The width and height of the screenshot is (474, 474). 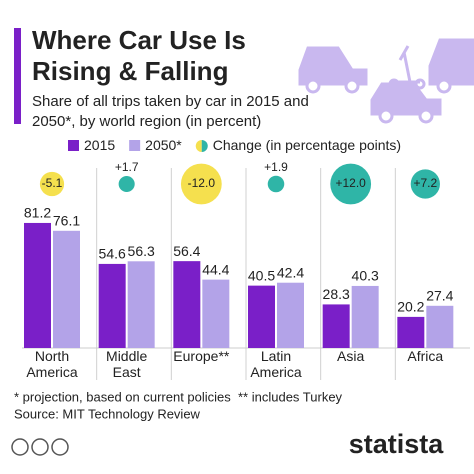 I want to click on change-label: +12.0, so click(x=350, y=183).